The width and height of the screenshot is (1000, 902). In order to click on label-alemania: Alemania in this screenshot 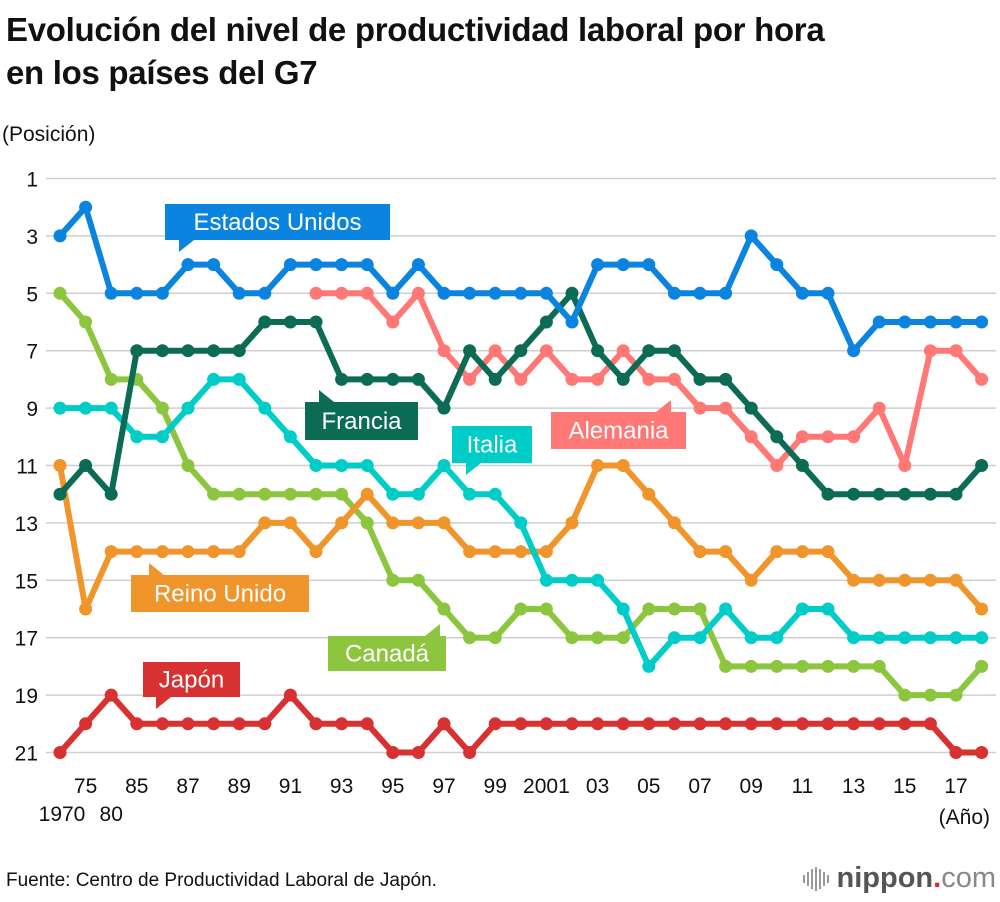, I will do `click(618, 424)`.